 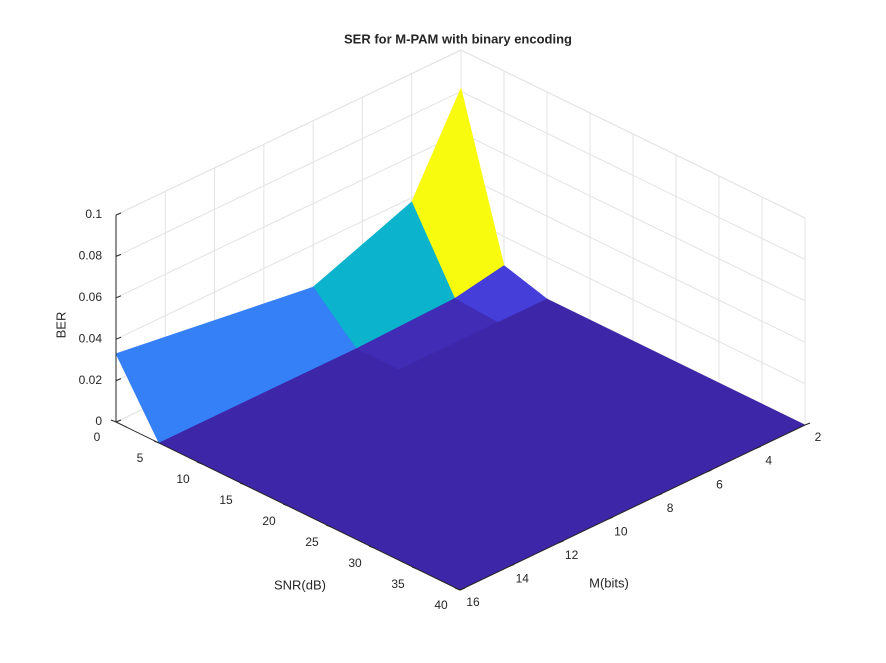 What do you see at coordinates (818, 437) in the screenshot?
I see `y-tick-label: 2` at bounding box center [818, 437].